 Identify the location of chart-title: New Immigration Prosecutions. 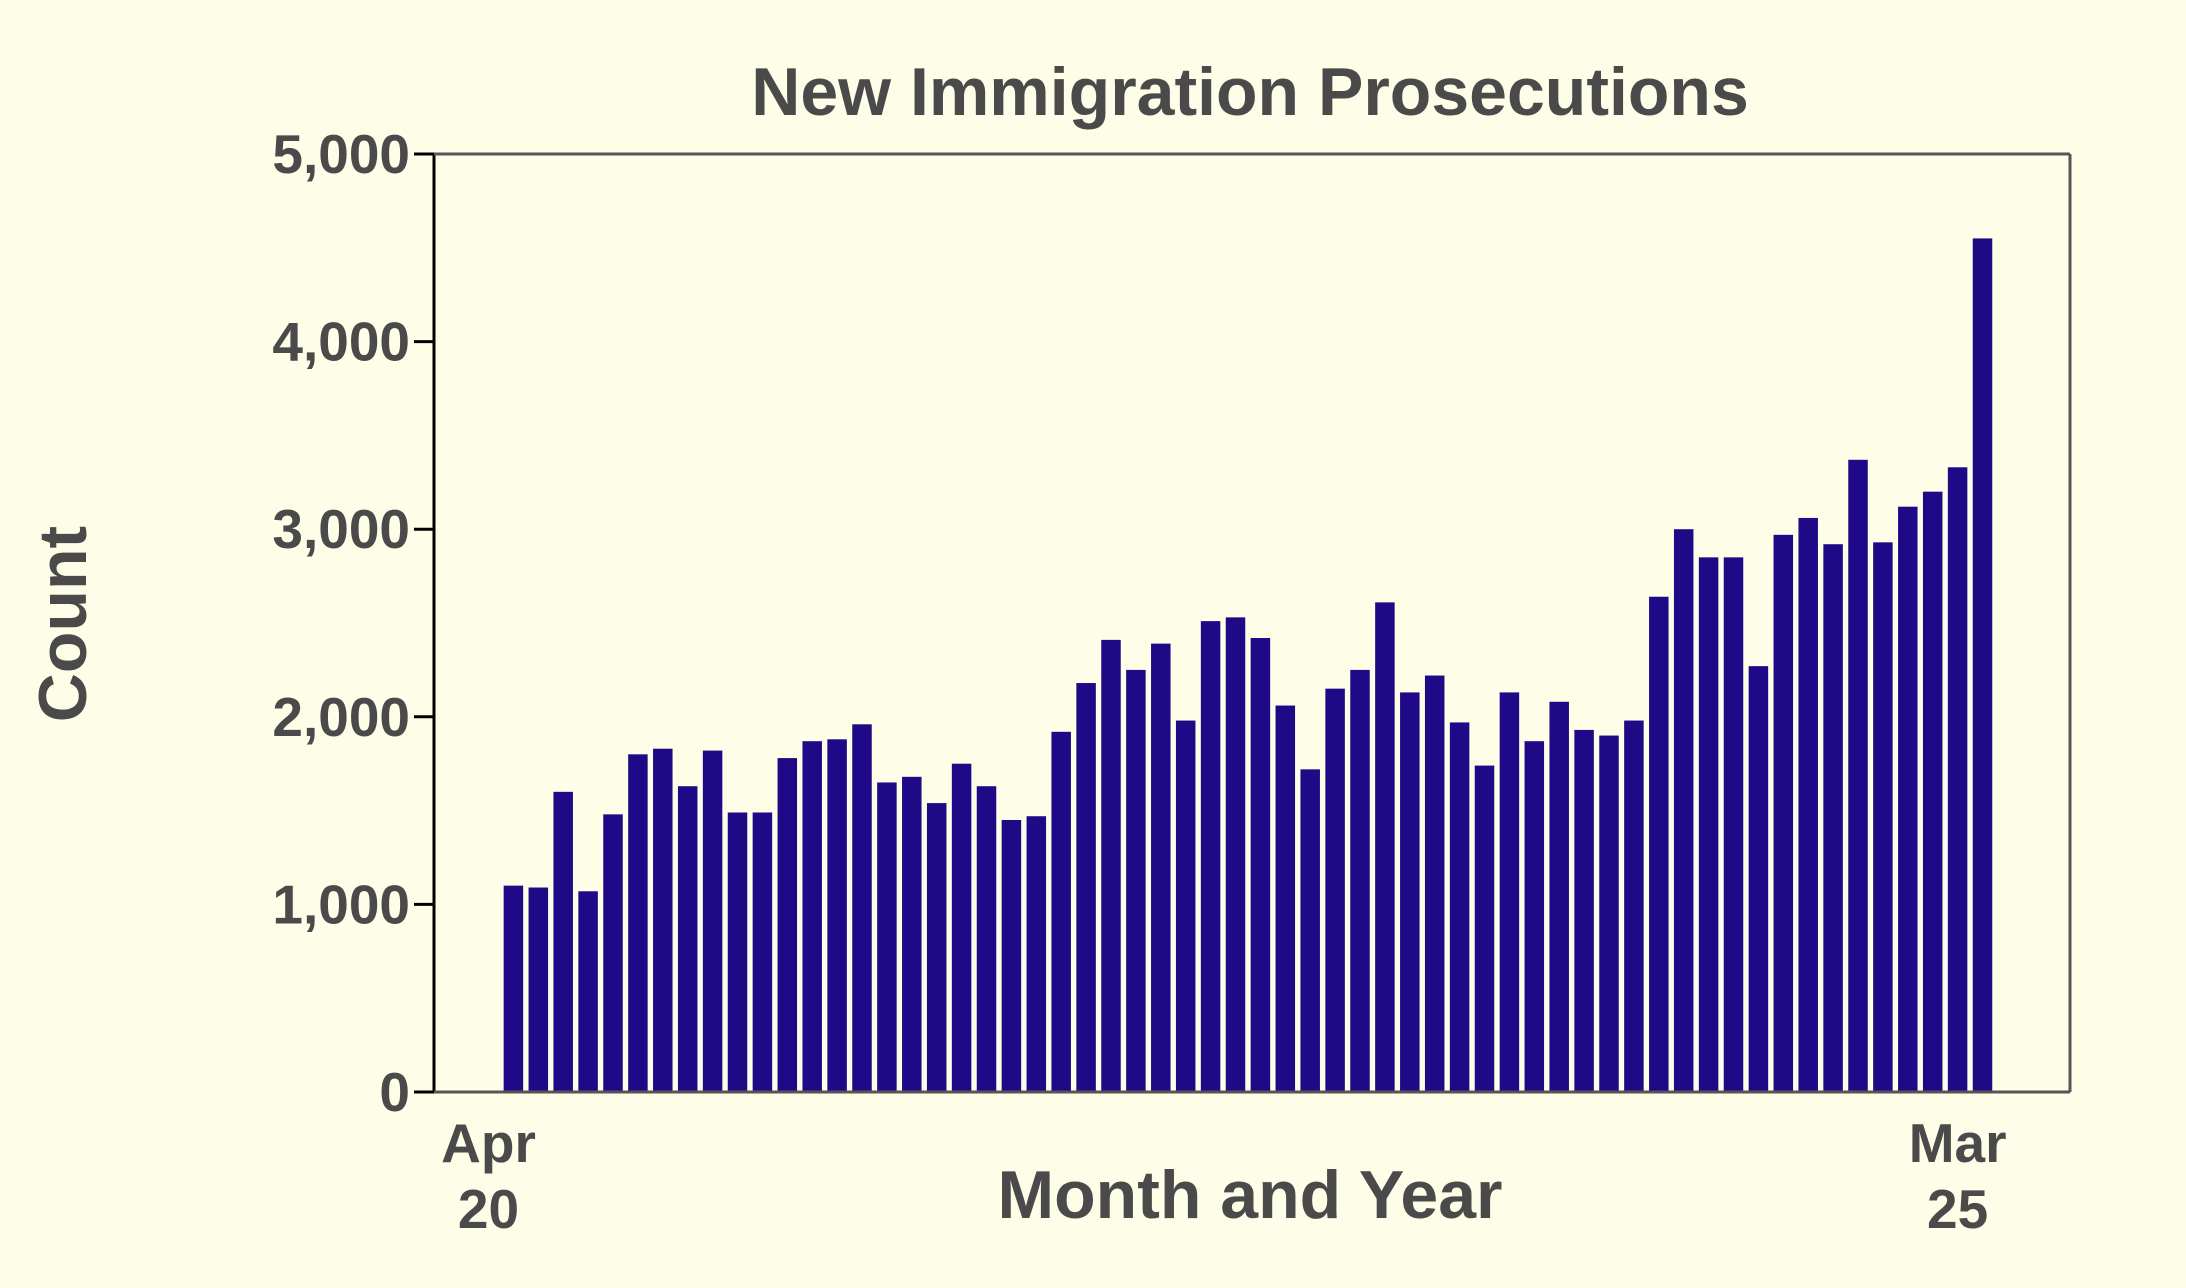
(1250, 92).